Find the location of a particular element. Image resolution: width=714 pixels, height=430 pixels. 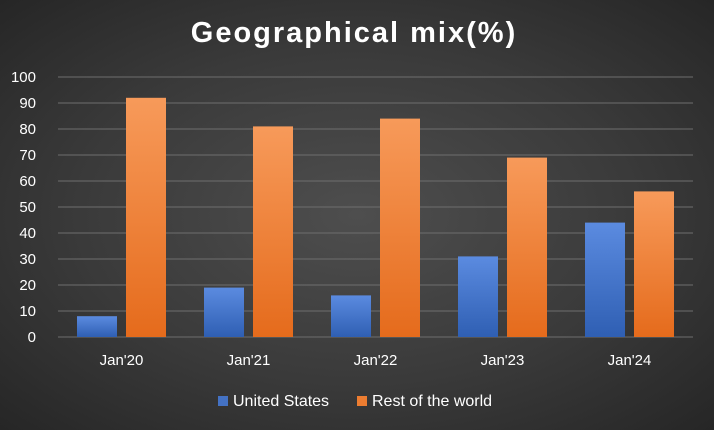

legend: United States Rest of the world is located at coordinates (355, 401).